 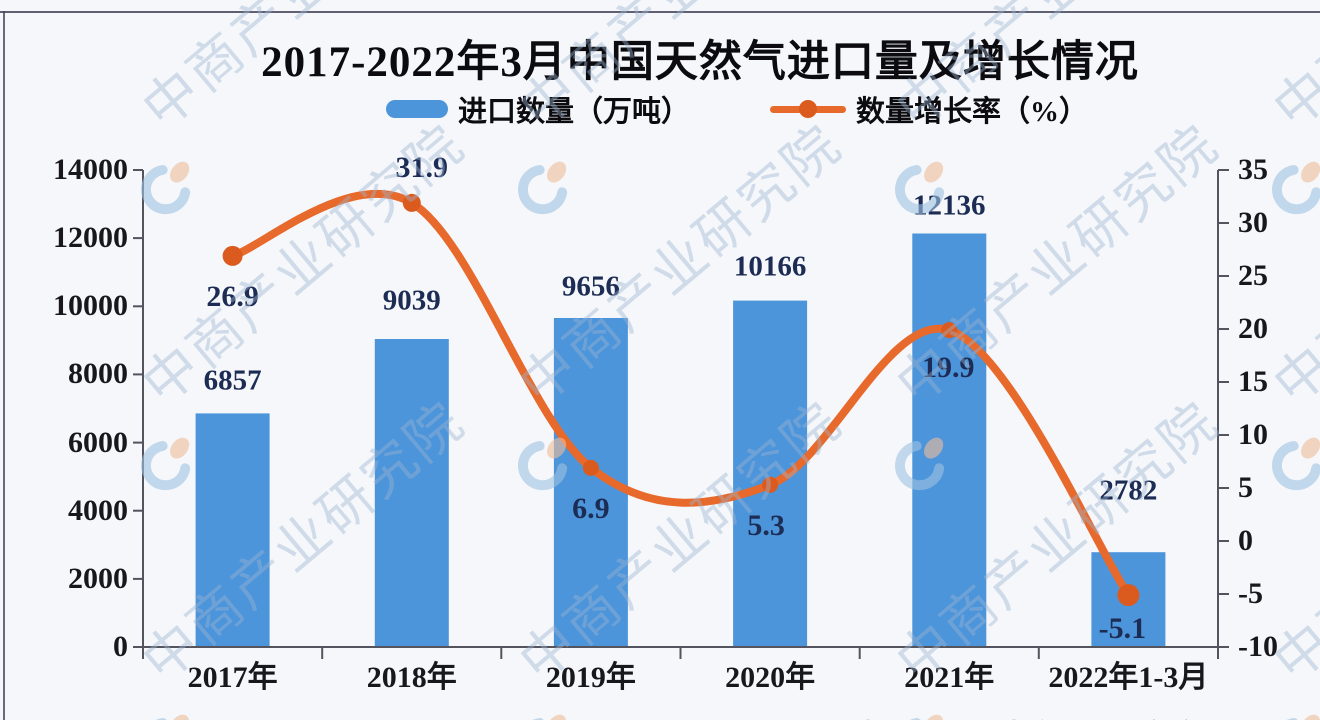 I want to click on bar-series-swatch-icon, so click(x=417, y=109).